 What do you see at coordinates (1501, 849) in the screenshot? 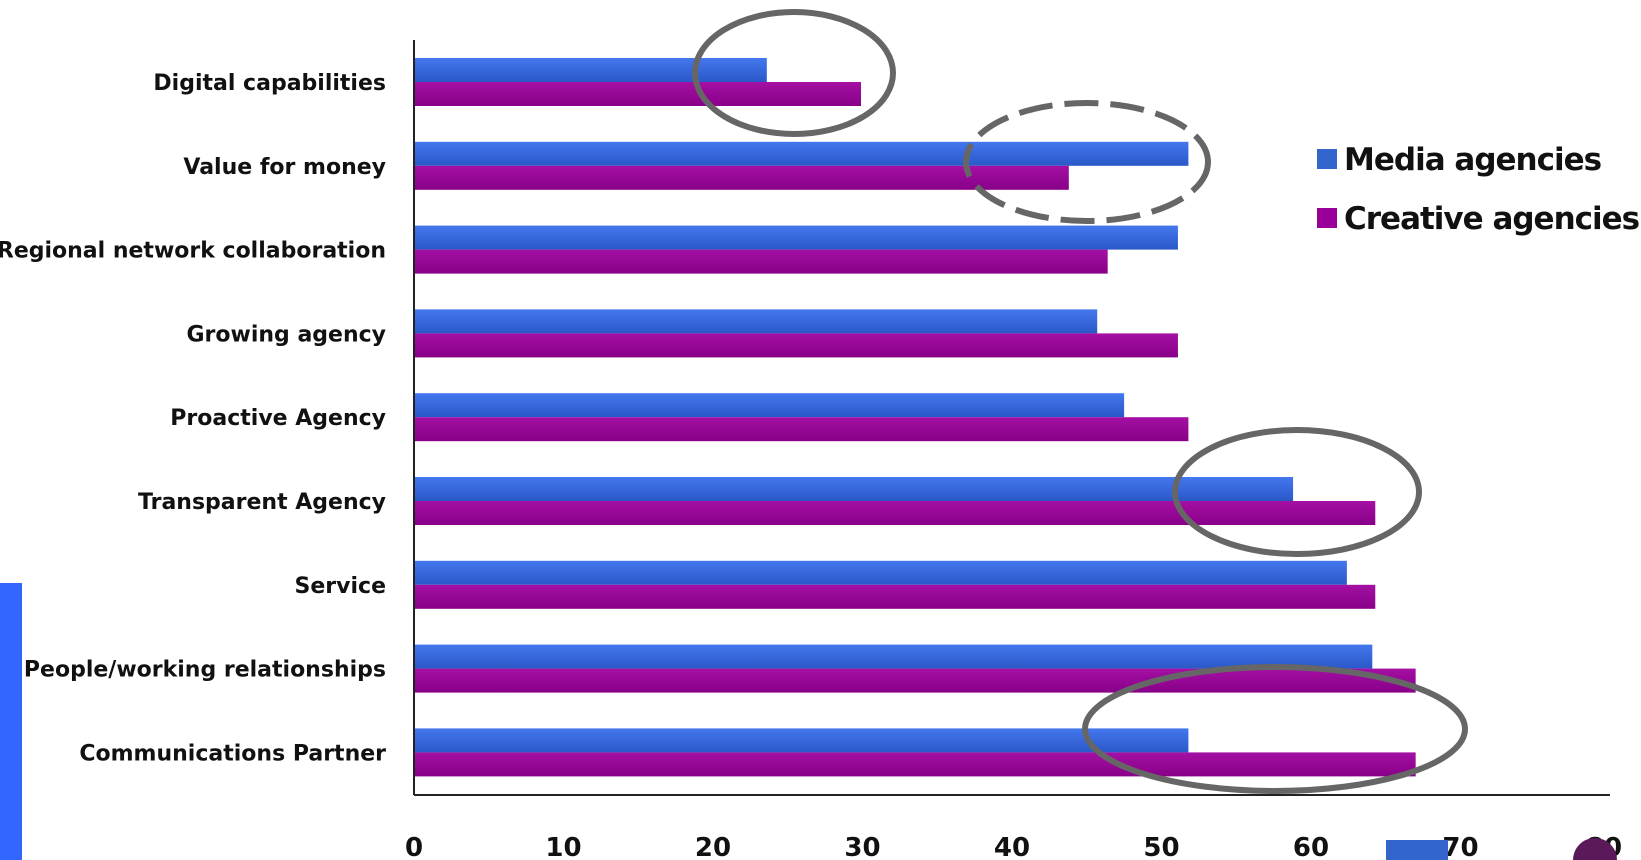
I see `partial-logo` at bounding box center [1501, 849].